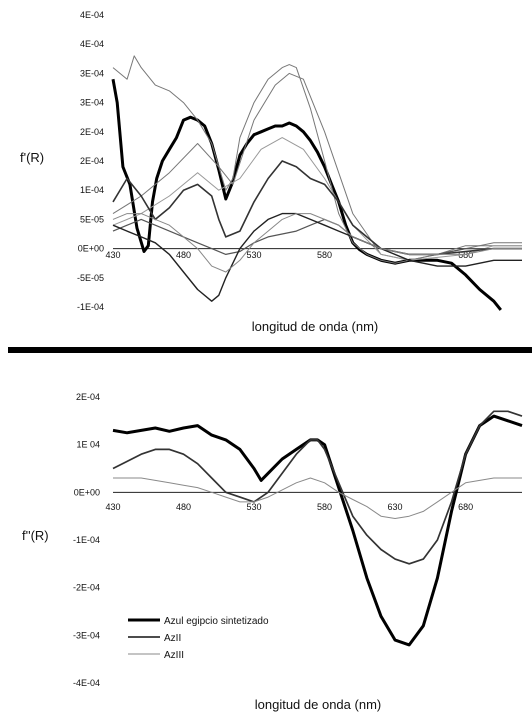  Describe the element at coordinates (86, 588) in the screenshot. I see `y-tick-label: -2E-04` at that location.